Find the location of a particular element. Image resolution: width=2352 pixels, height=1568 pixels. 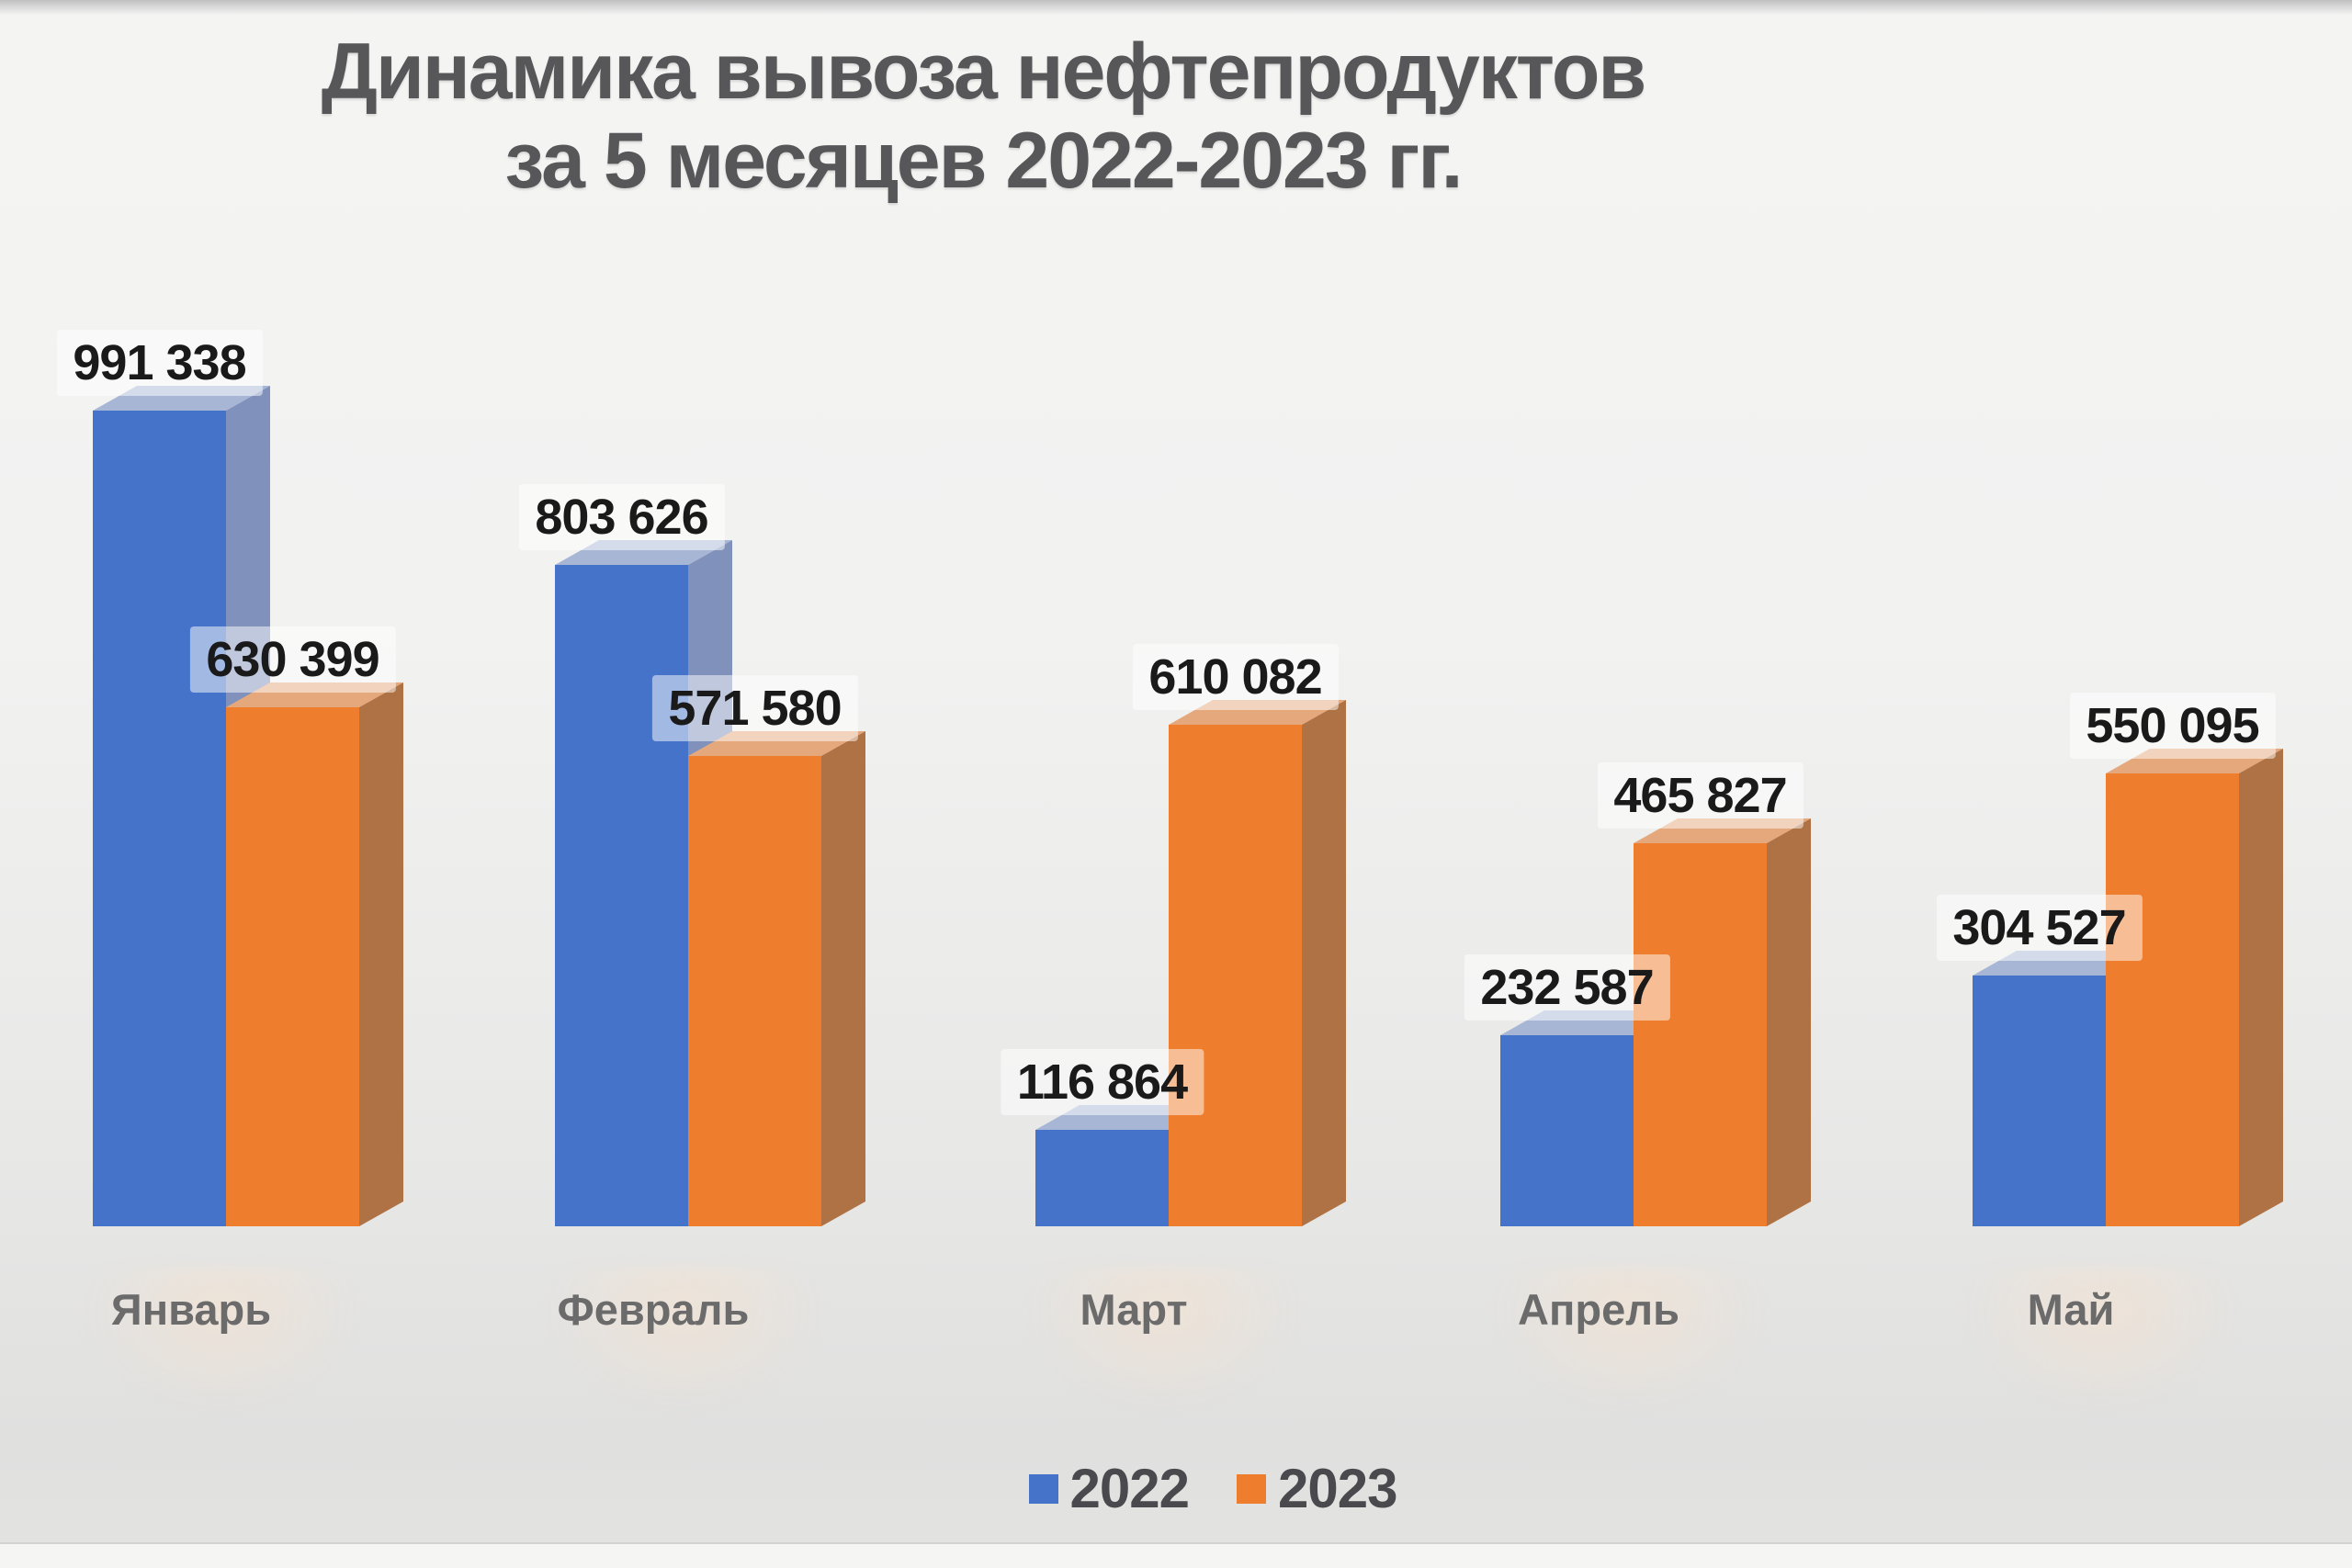

legend-swatch-2023 is located at coordinates (1251, 1489).